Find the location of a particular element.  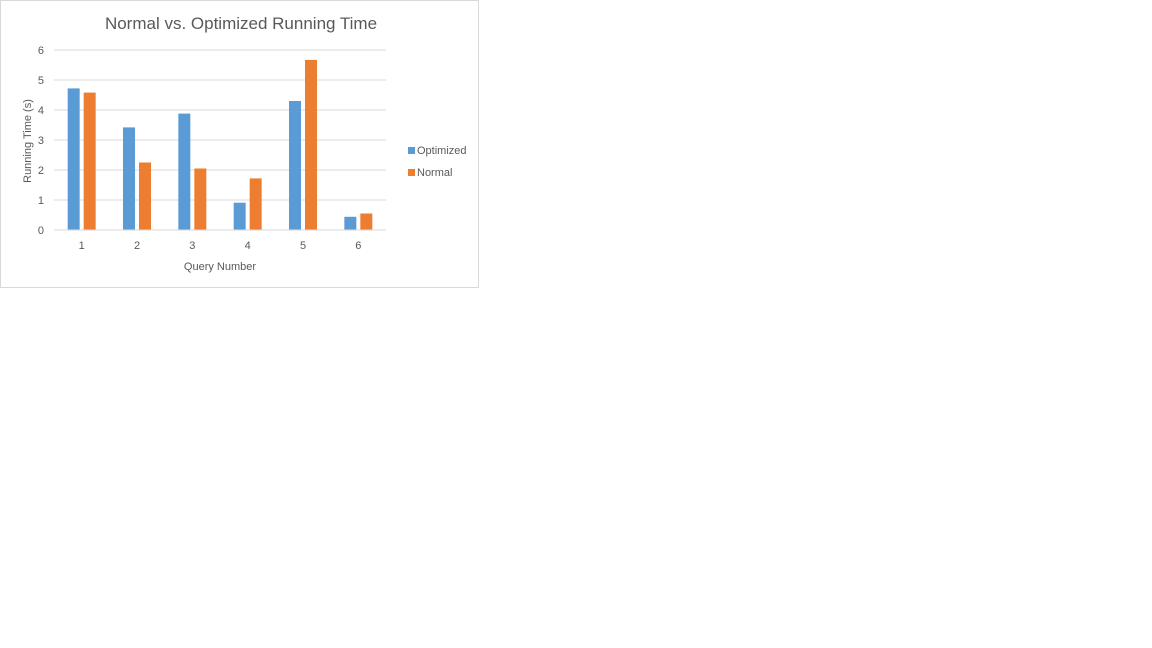

x-tick-label: 2 is located at coordinates (137, 246).